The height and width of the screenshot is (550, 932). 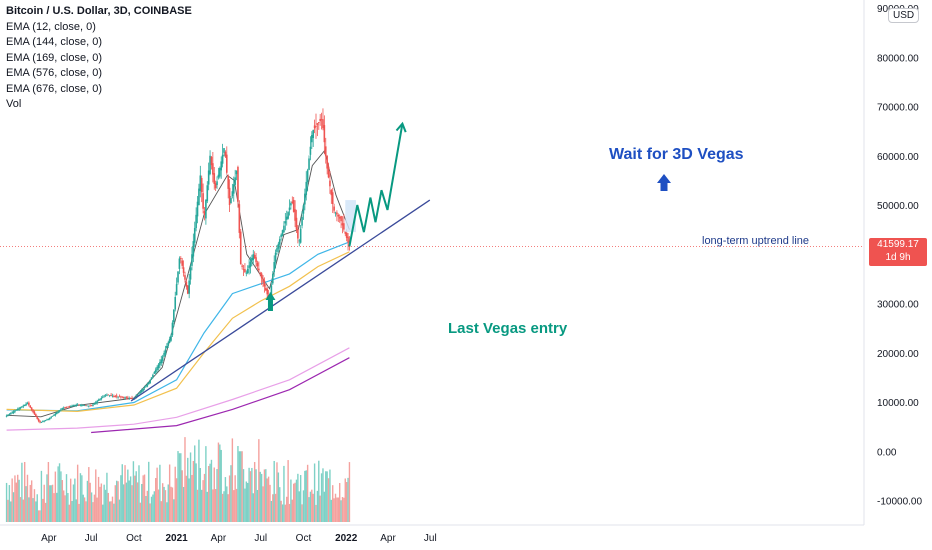 What do you see at coordinates (54, 88) in the screenshot?
I see `indicator-ema-676: EMA (676, close, 0)` at bounding box center [54, 88].